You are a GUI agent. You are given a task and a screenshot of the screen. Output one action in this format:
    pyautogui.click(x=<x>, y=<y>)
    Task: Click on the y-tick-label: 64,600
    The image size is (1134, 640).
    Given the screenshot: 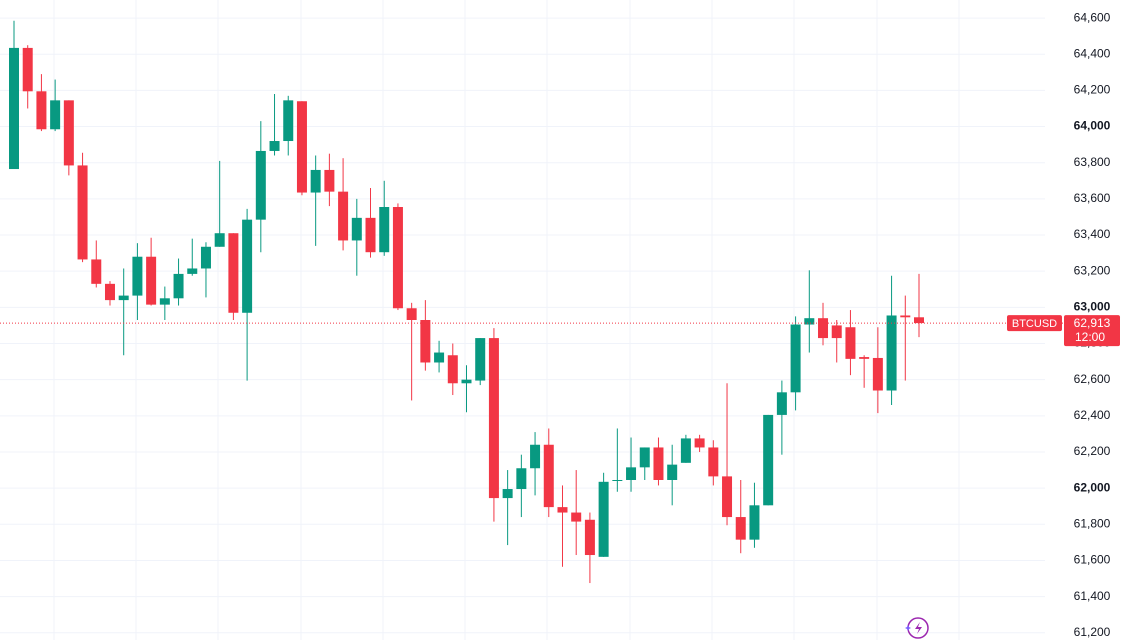 What is the action you would take?
    pyautogui.click(x=1092, y=17)
    